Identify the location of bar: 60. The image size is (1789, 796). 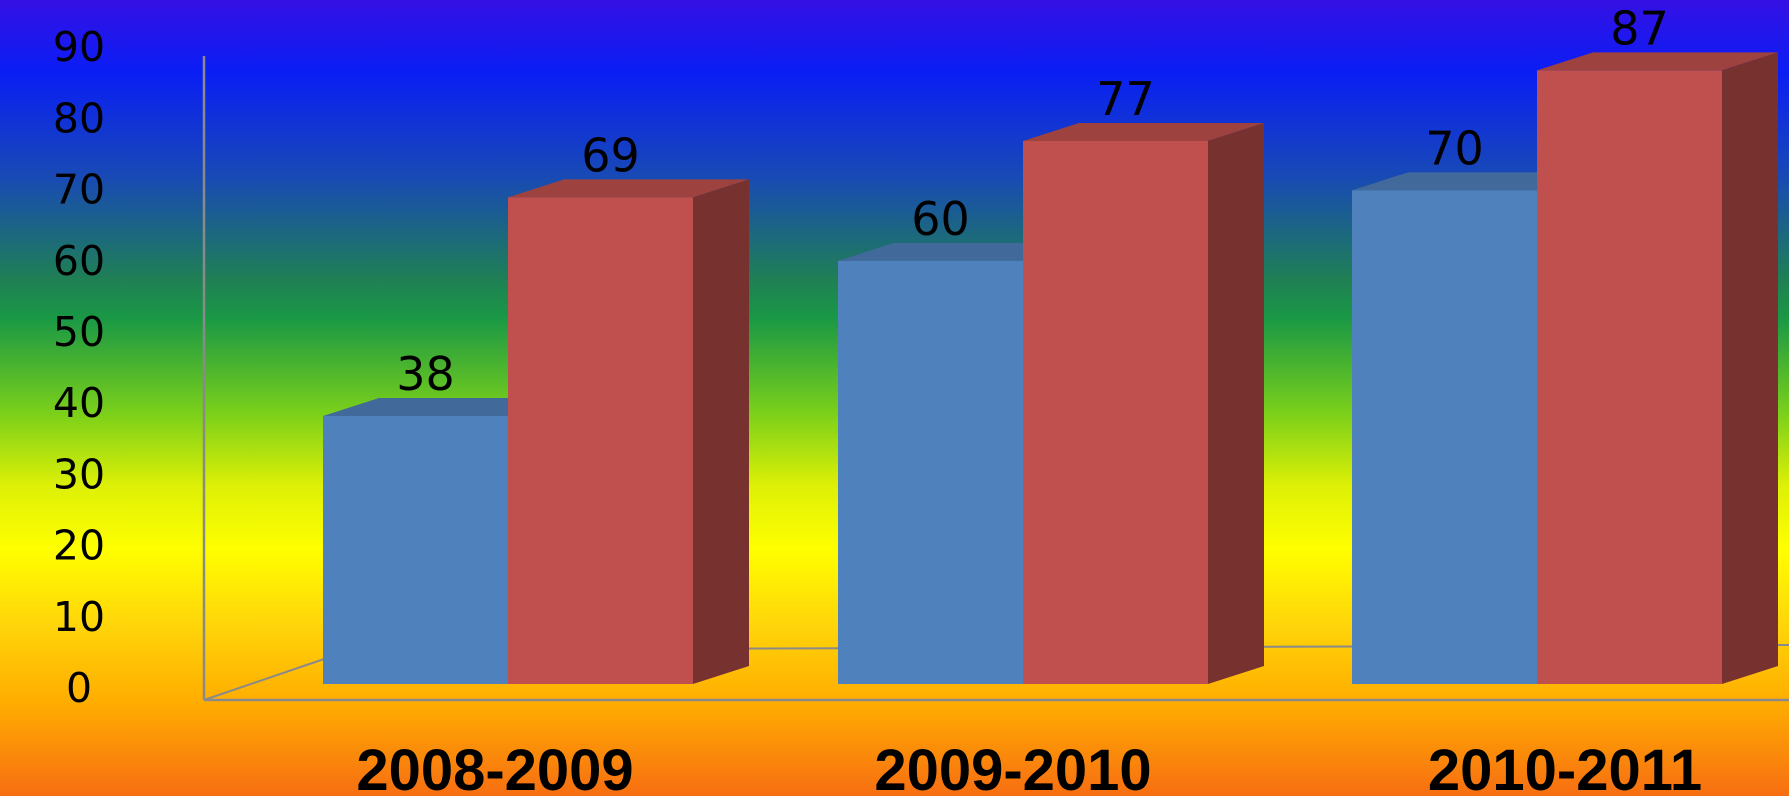
(958, 438).